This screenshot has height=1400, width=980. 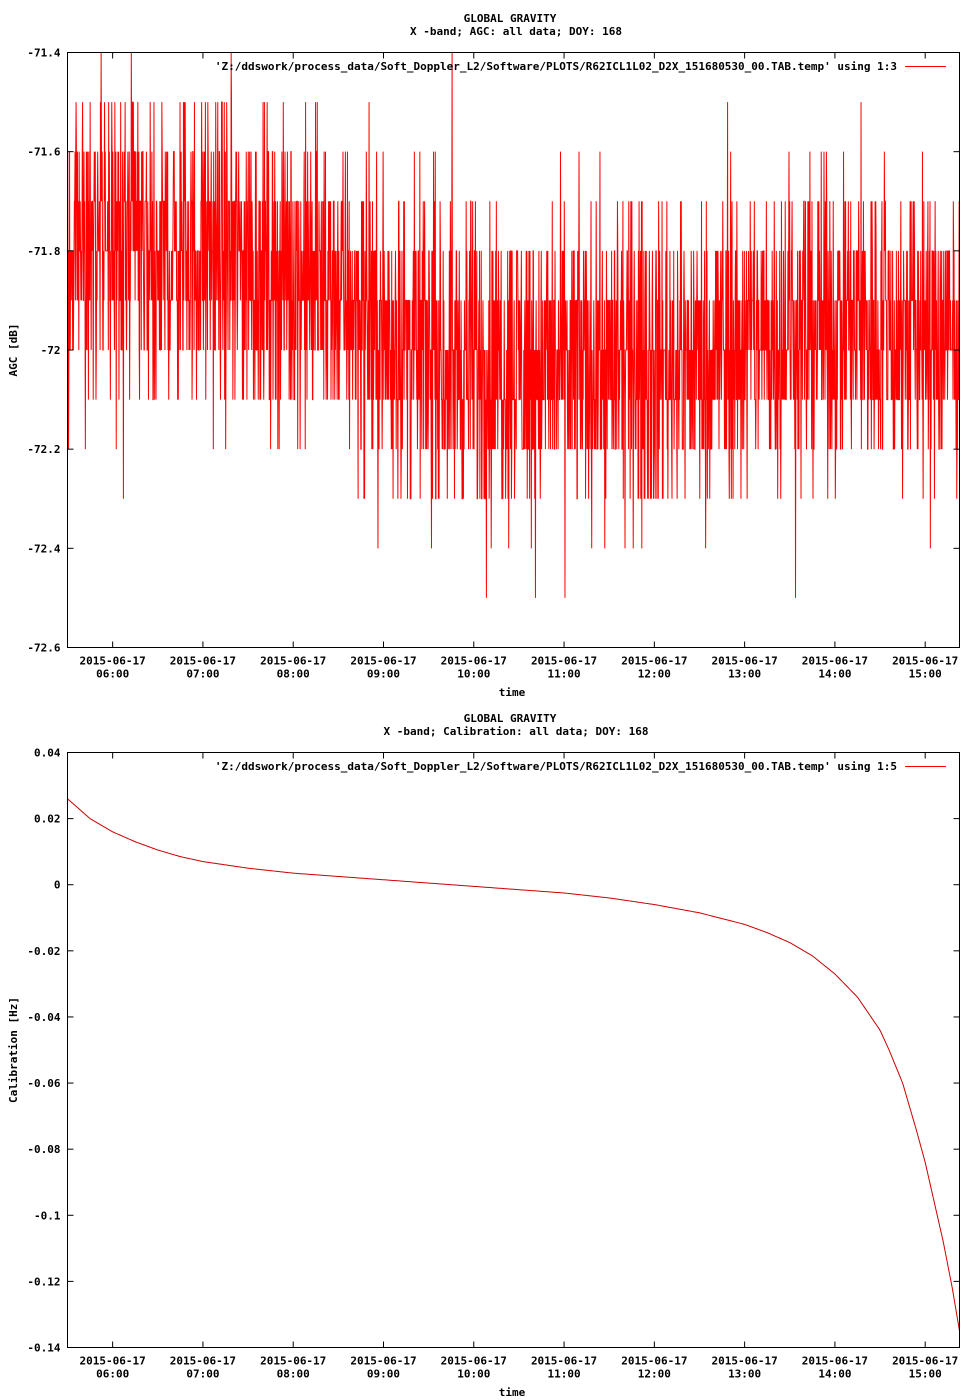 I want to click on agc-y-tick-label: -72.6, so click(x=43, y=648).